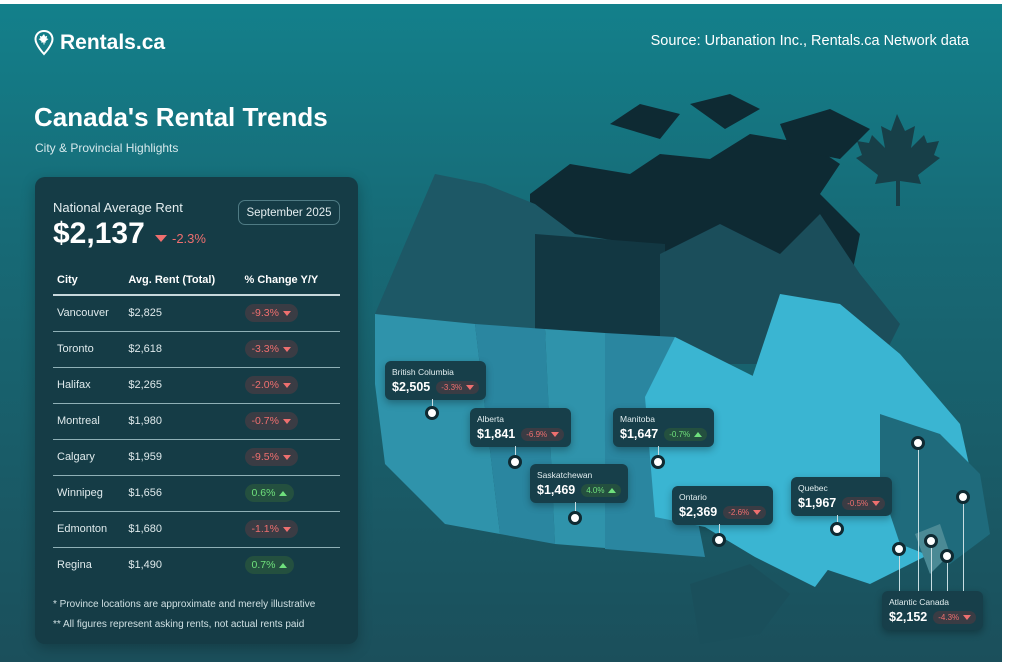  Describe the element at coordinates (595, 490) in the screenshot. I see `change-value: 4.0%` at that location.